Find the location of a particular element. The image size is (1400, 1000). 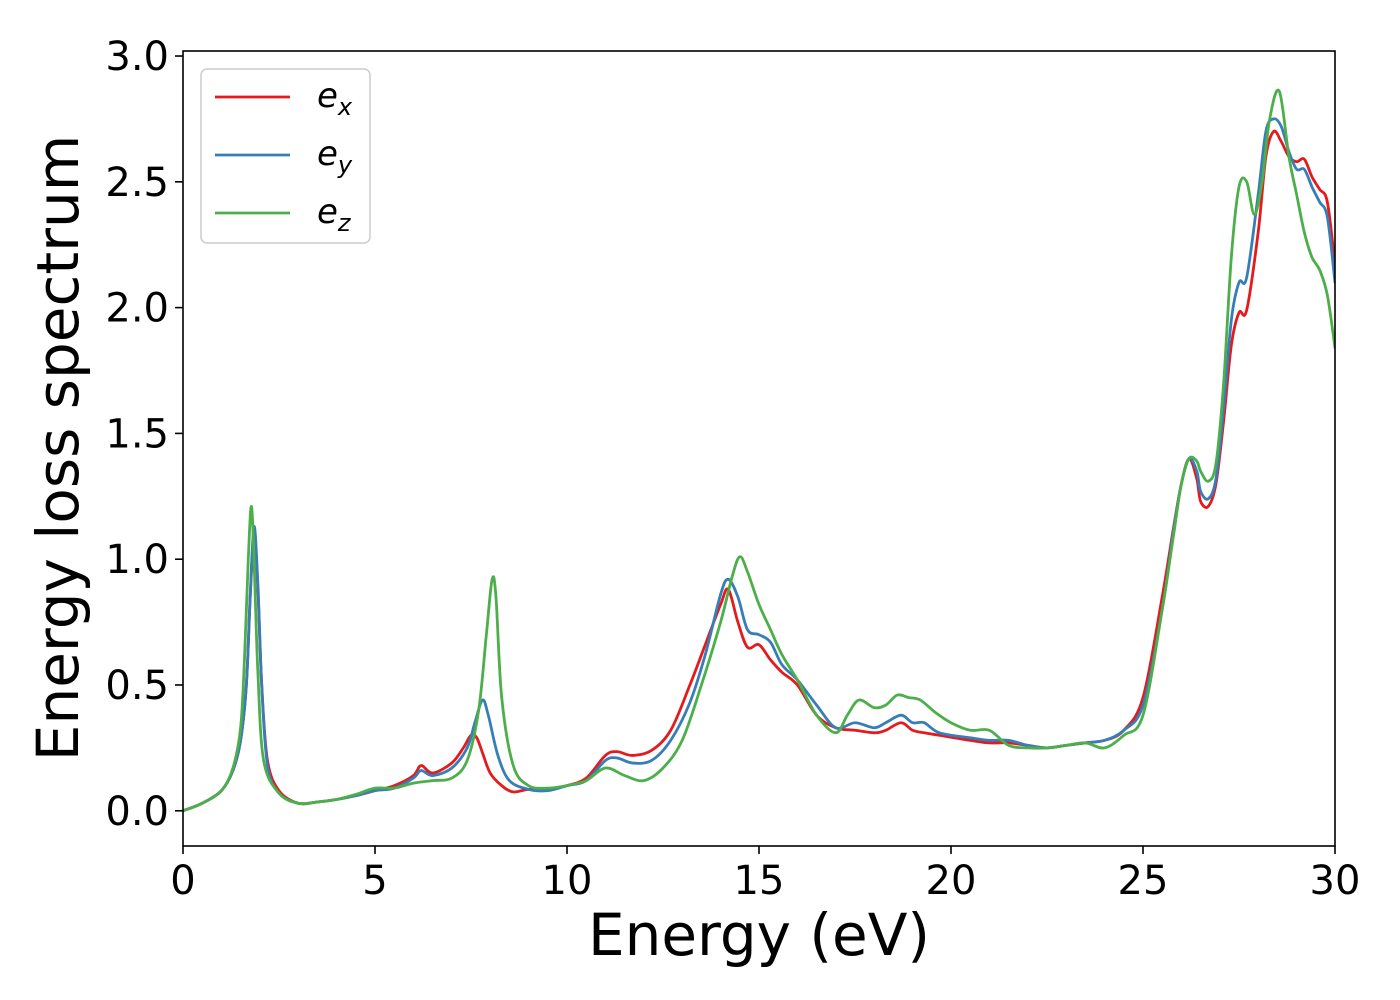

x-tick-label: 10 is located at coordinates (567, 881).